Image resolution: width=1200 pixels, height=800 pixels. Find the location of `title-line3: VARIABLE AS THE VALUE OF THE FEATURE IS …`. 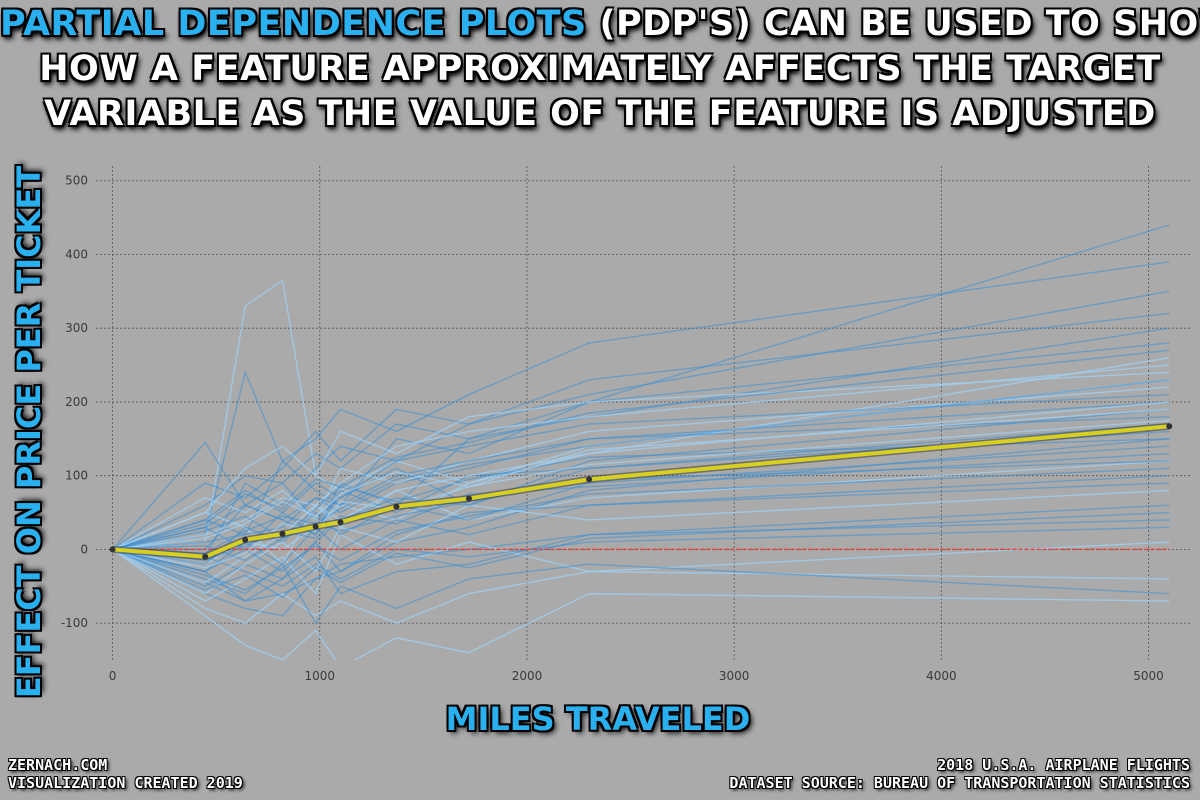

title-line3: VARIABLE AS THE VALUE OF THE FEATURE IS … is located at coordinates (600, 114).